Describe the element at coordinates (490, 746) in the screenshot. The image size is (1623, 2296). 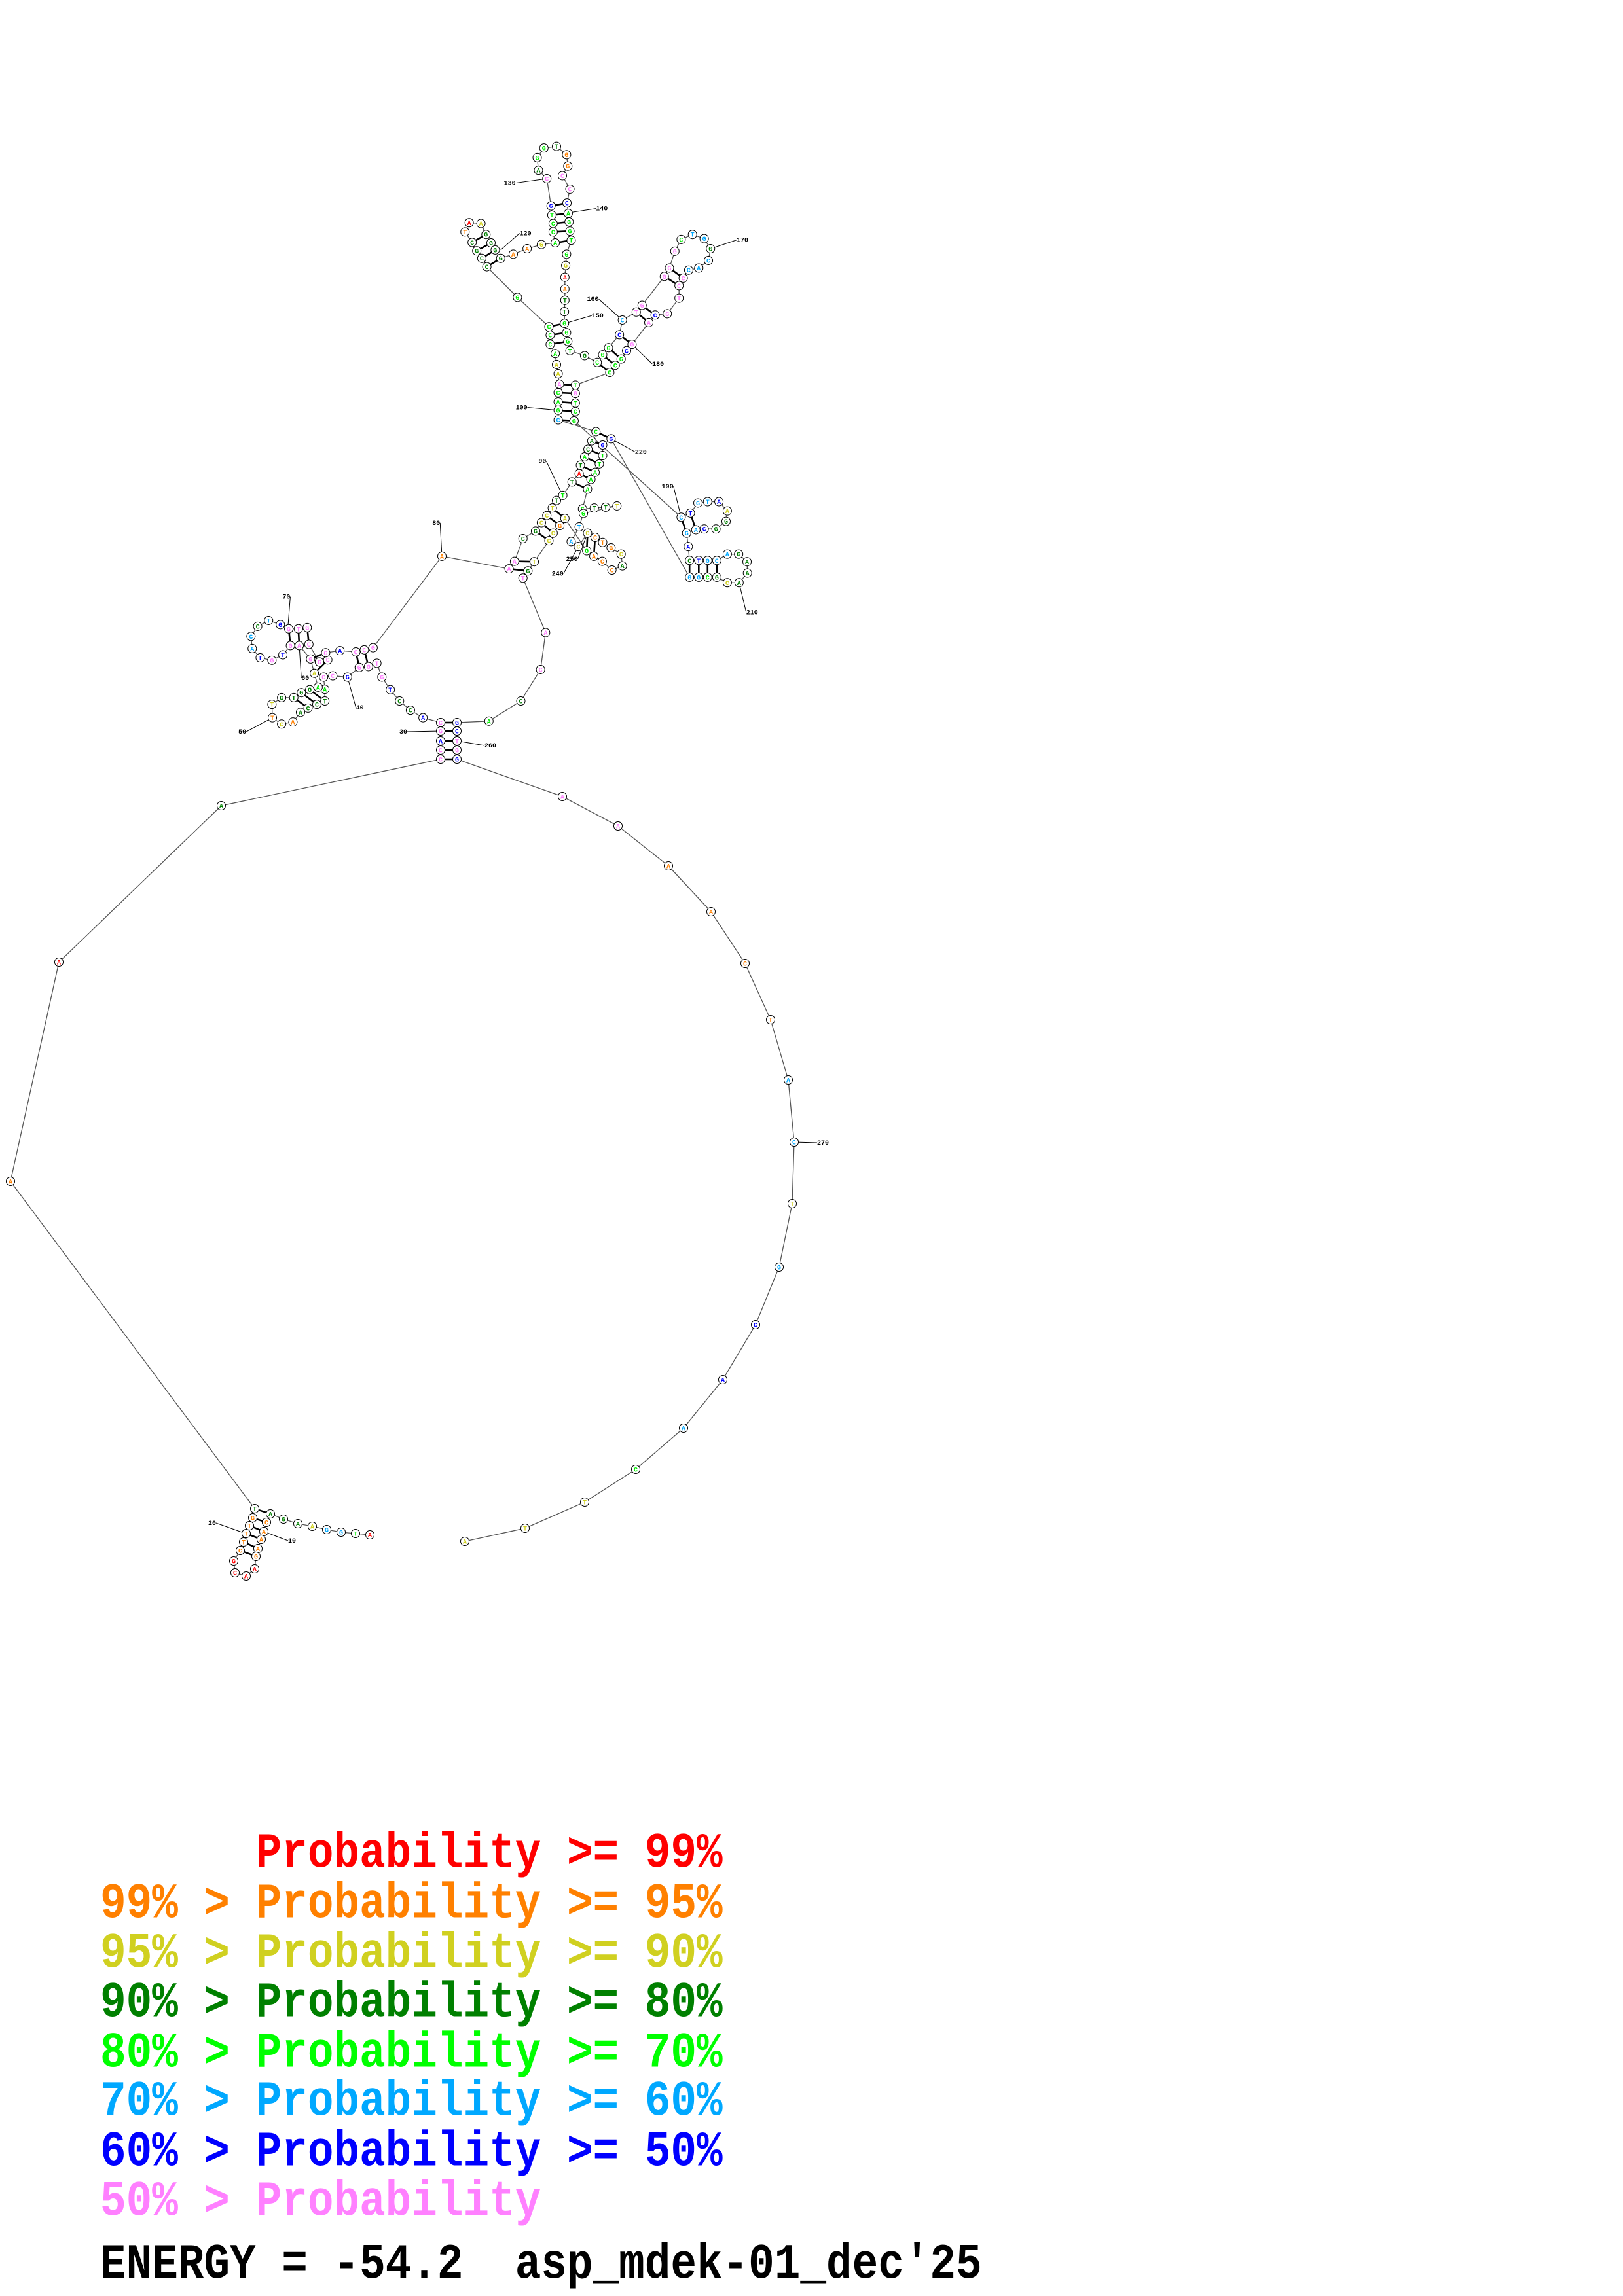
I see `position-label: 260` at that location.